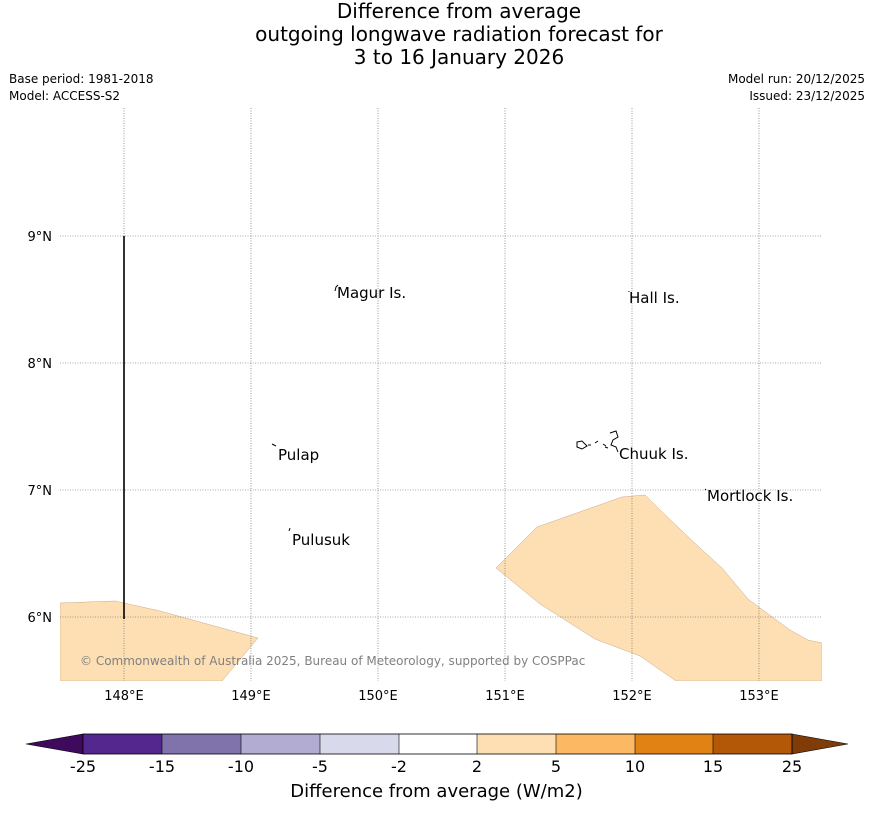 This screenshot has width=873, height=816. I want to click on colorbar-tick: -5, so click(320, 766).